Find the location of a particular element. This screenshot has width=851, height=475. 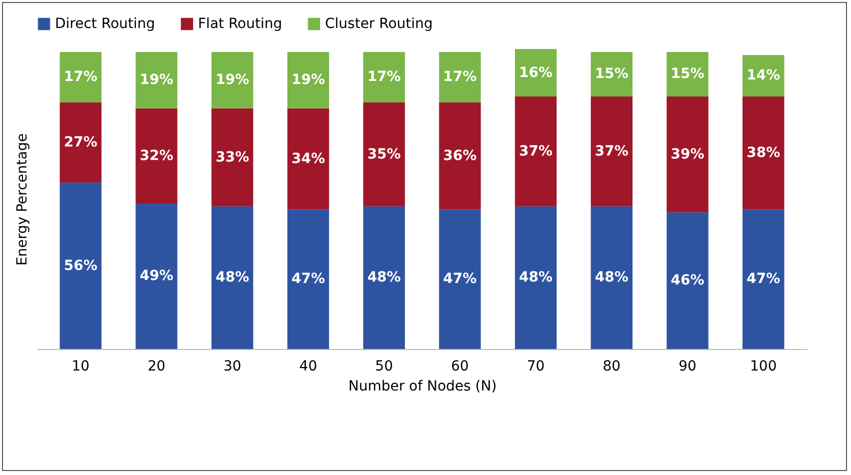

data-label: 36% is located at coordinates (460, 156).